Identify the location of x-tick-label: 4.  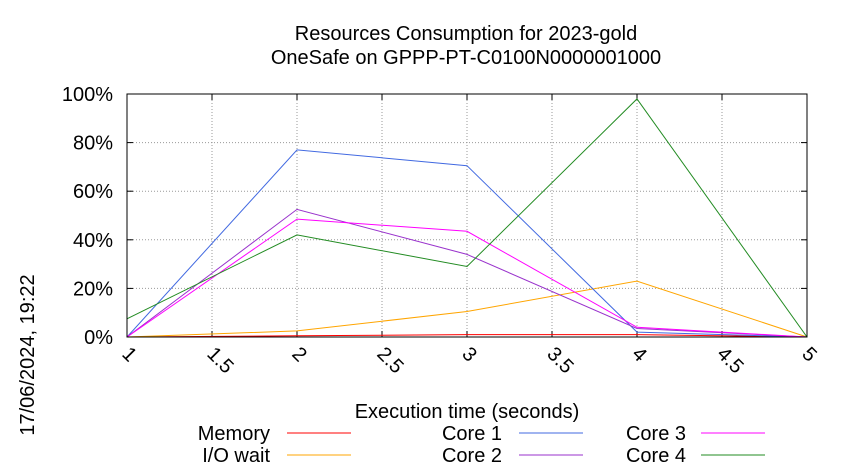
(638, 354).